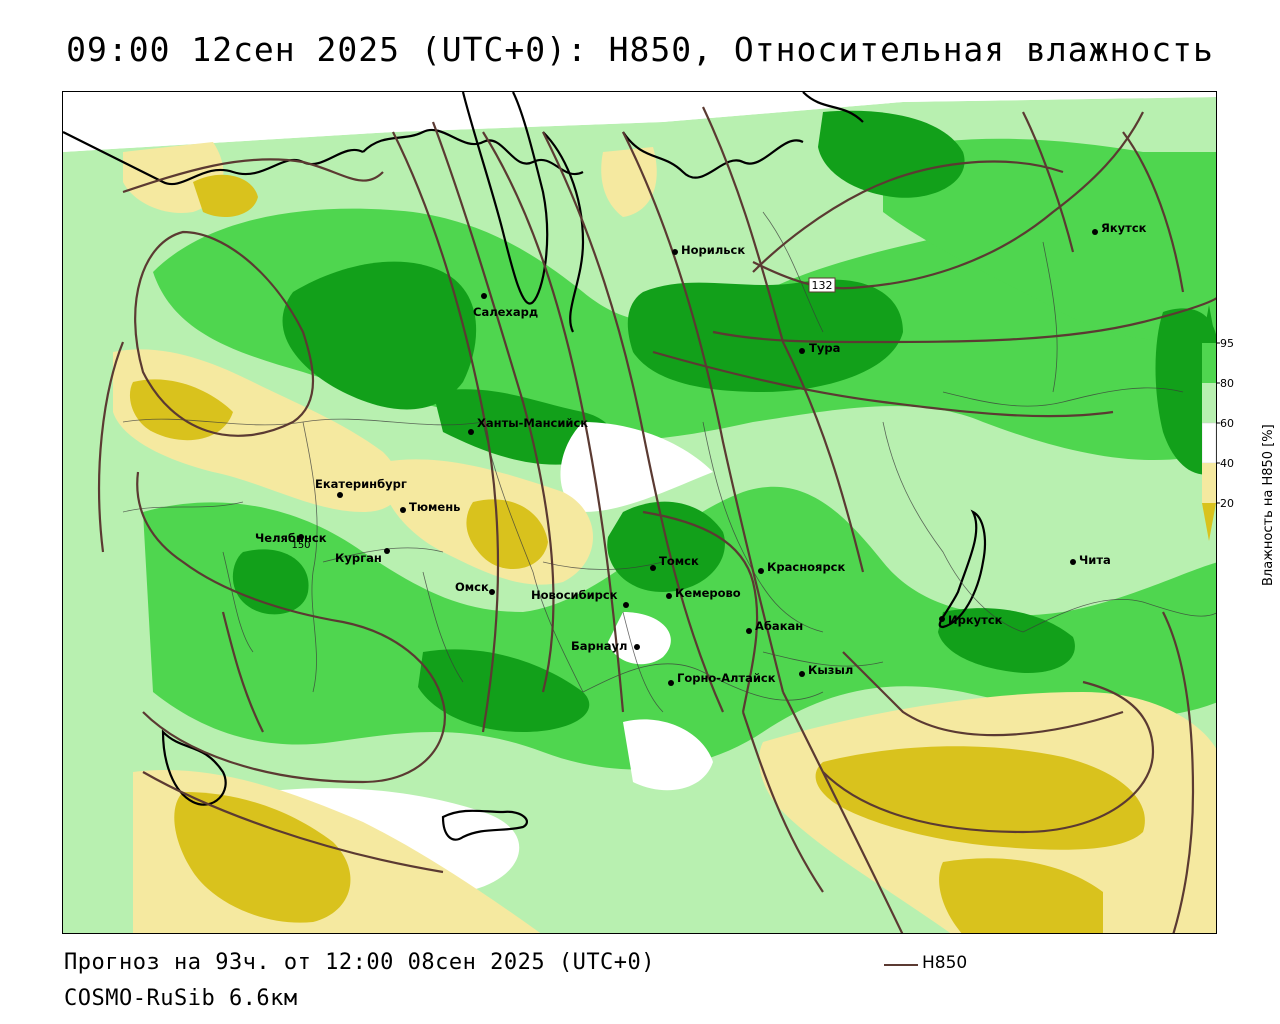  I want to click on city-novosibirsk: Новосибирск, so click(580, 598).